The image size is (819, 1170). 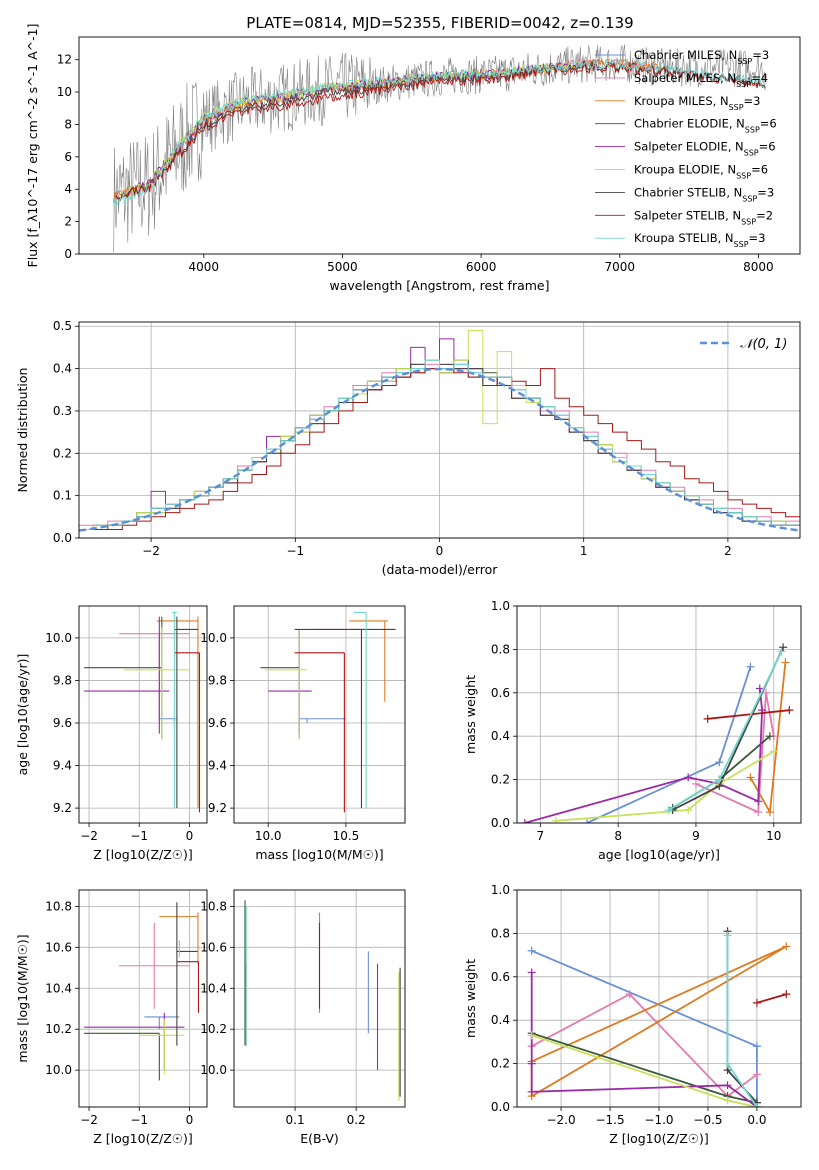 I want to click on legend-label: Salpeter STELIB, NSSP=2, so click(x=703, y=217).